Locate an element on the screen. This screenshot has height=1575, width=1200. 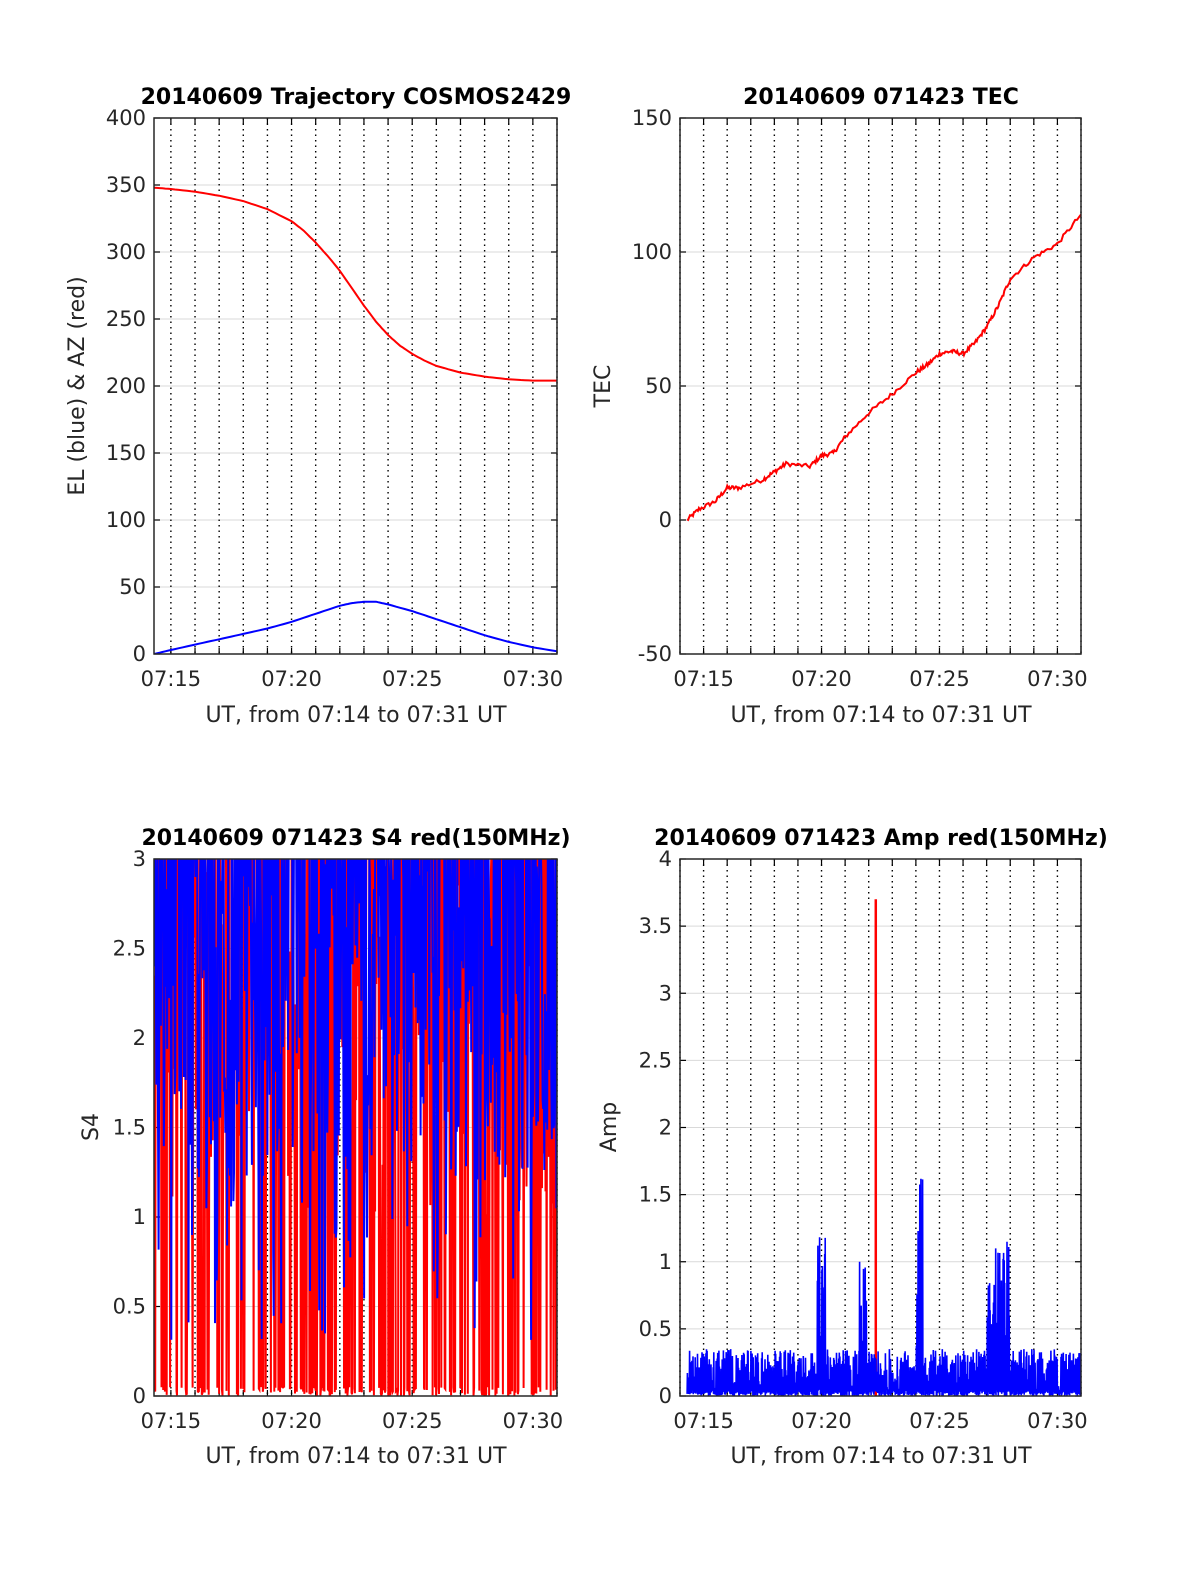
y-tick-label: 400 is located at coordinates (126, 118).